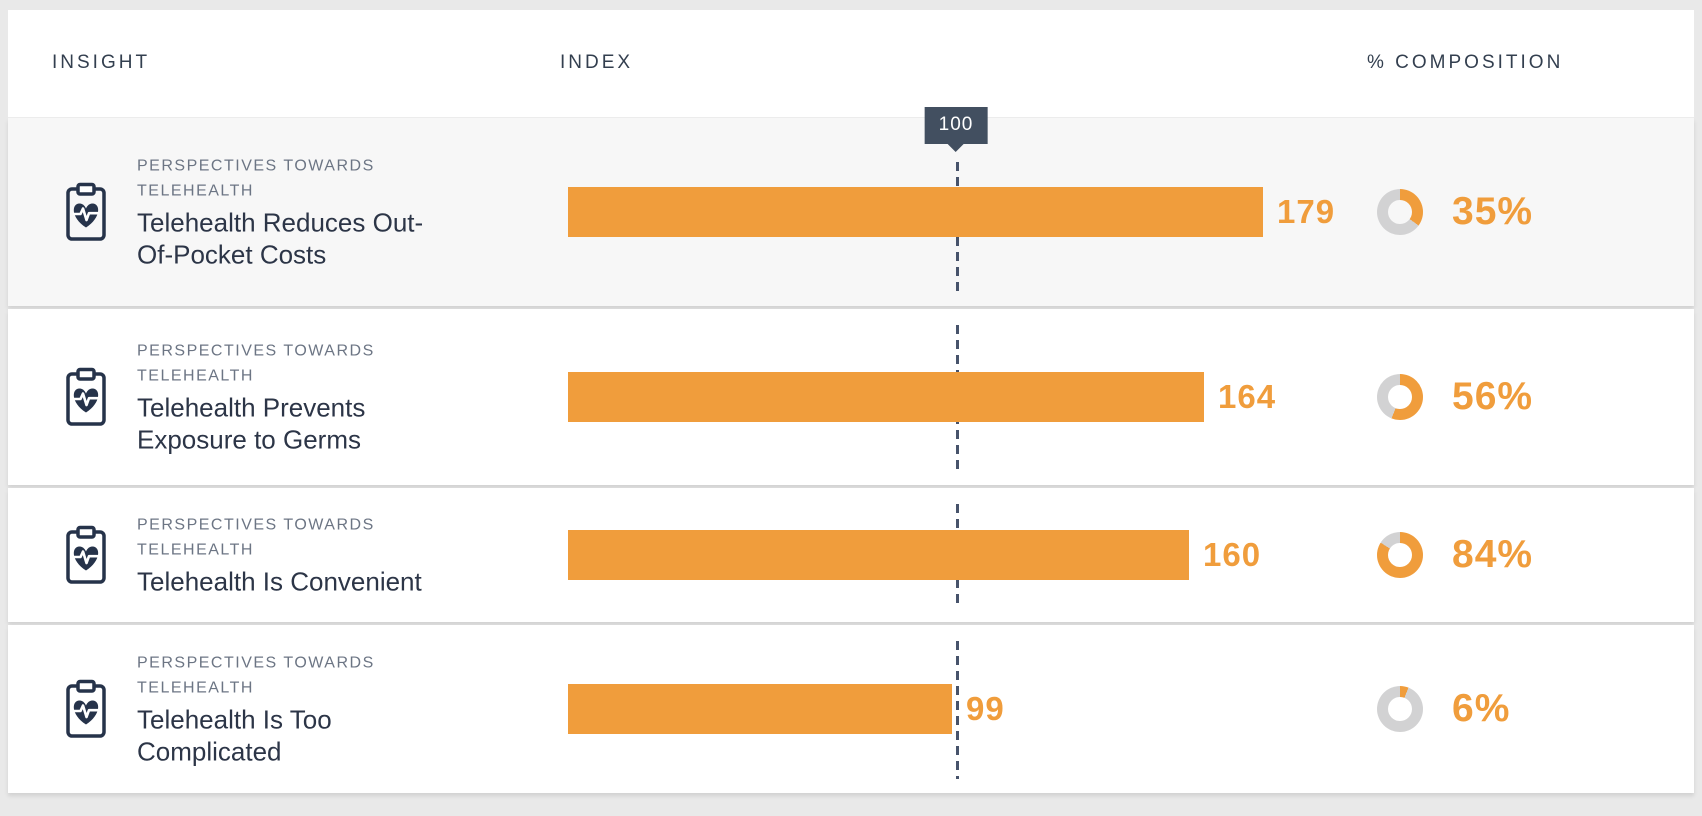 The height and width of the screenshot is (816, 1702). What do you see at coordinates (1232, 554) in the screenshot?
I see `index-value-label: 160` at bounding box center [1232, 554].